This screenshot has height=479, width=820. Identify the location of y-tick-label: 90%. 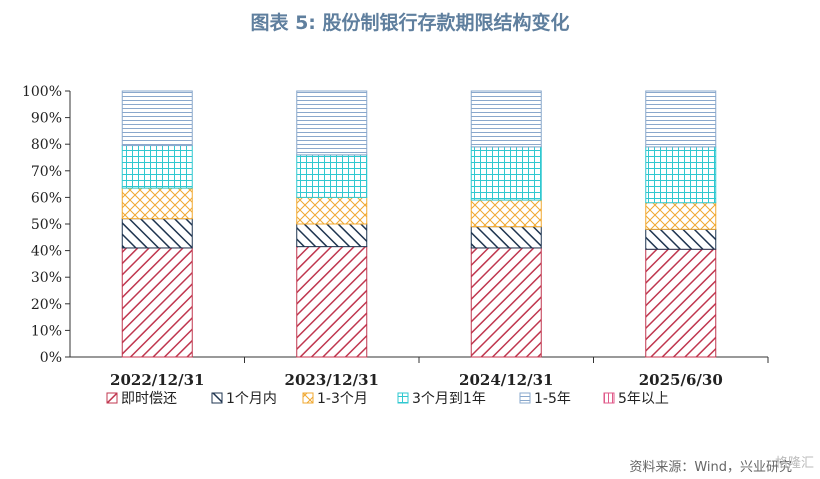
(46, 119).